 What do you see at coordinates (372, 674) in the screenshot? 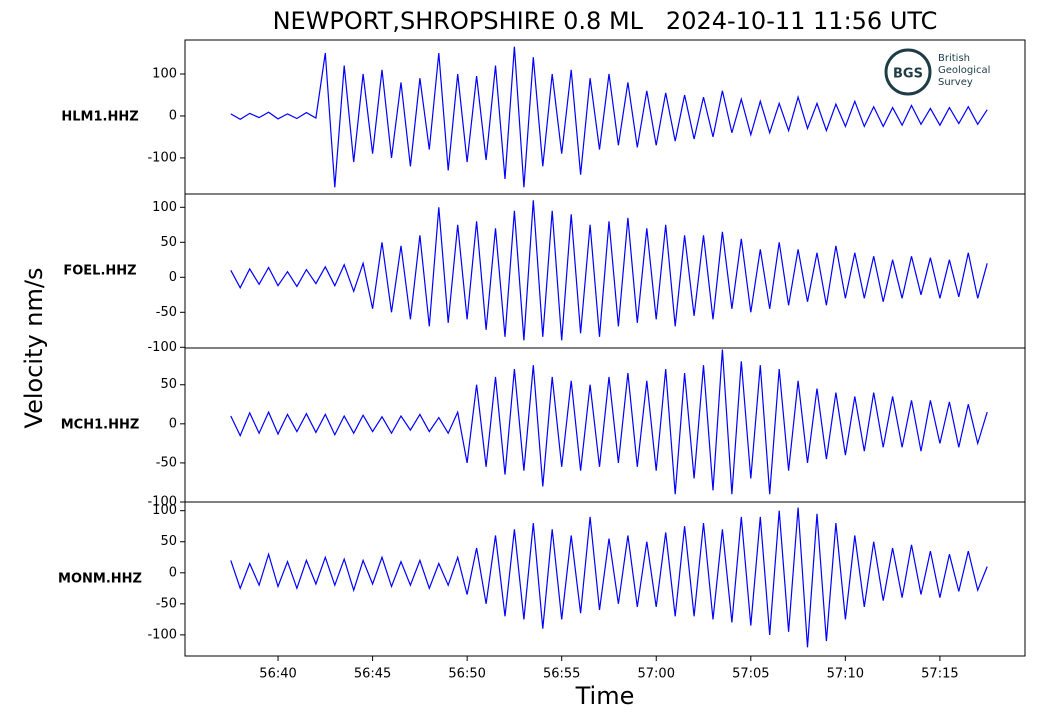
I see `x-tick-label: 56:45` at bounding box center [372, 674].